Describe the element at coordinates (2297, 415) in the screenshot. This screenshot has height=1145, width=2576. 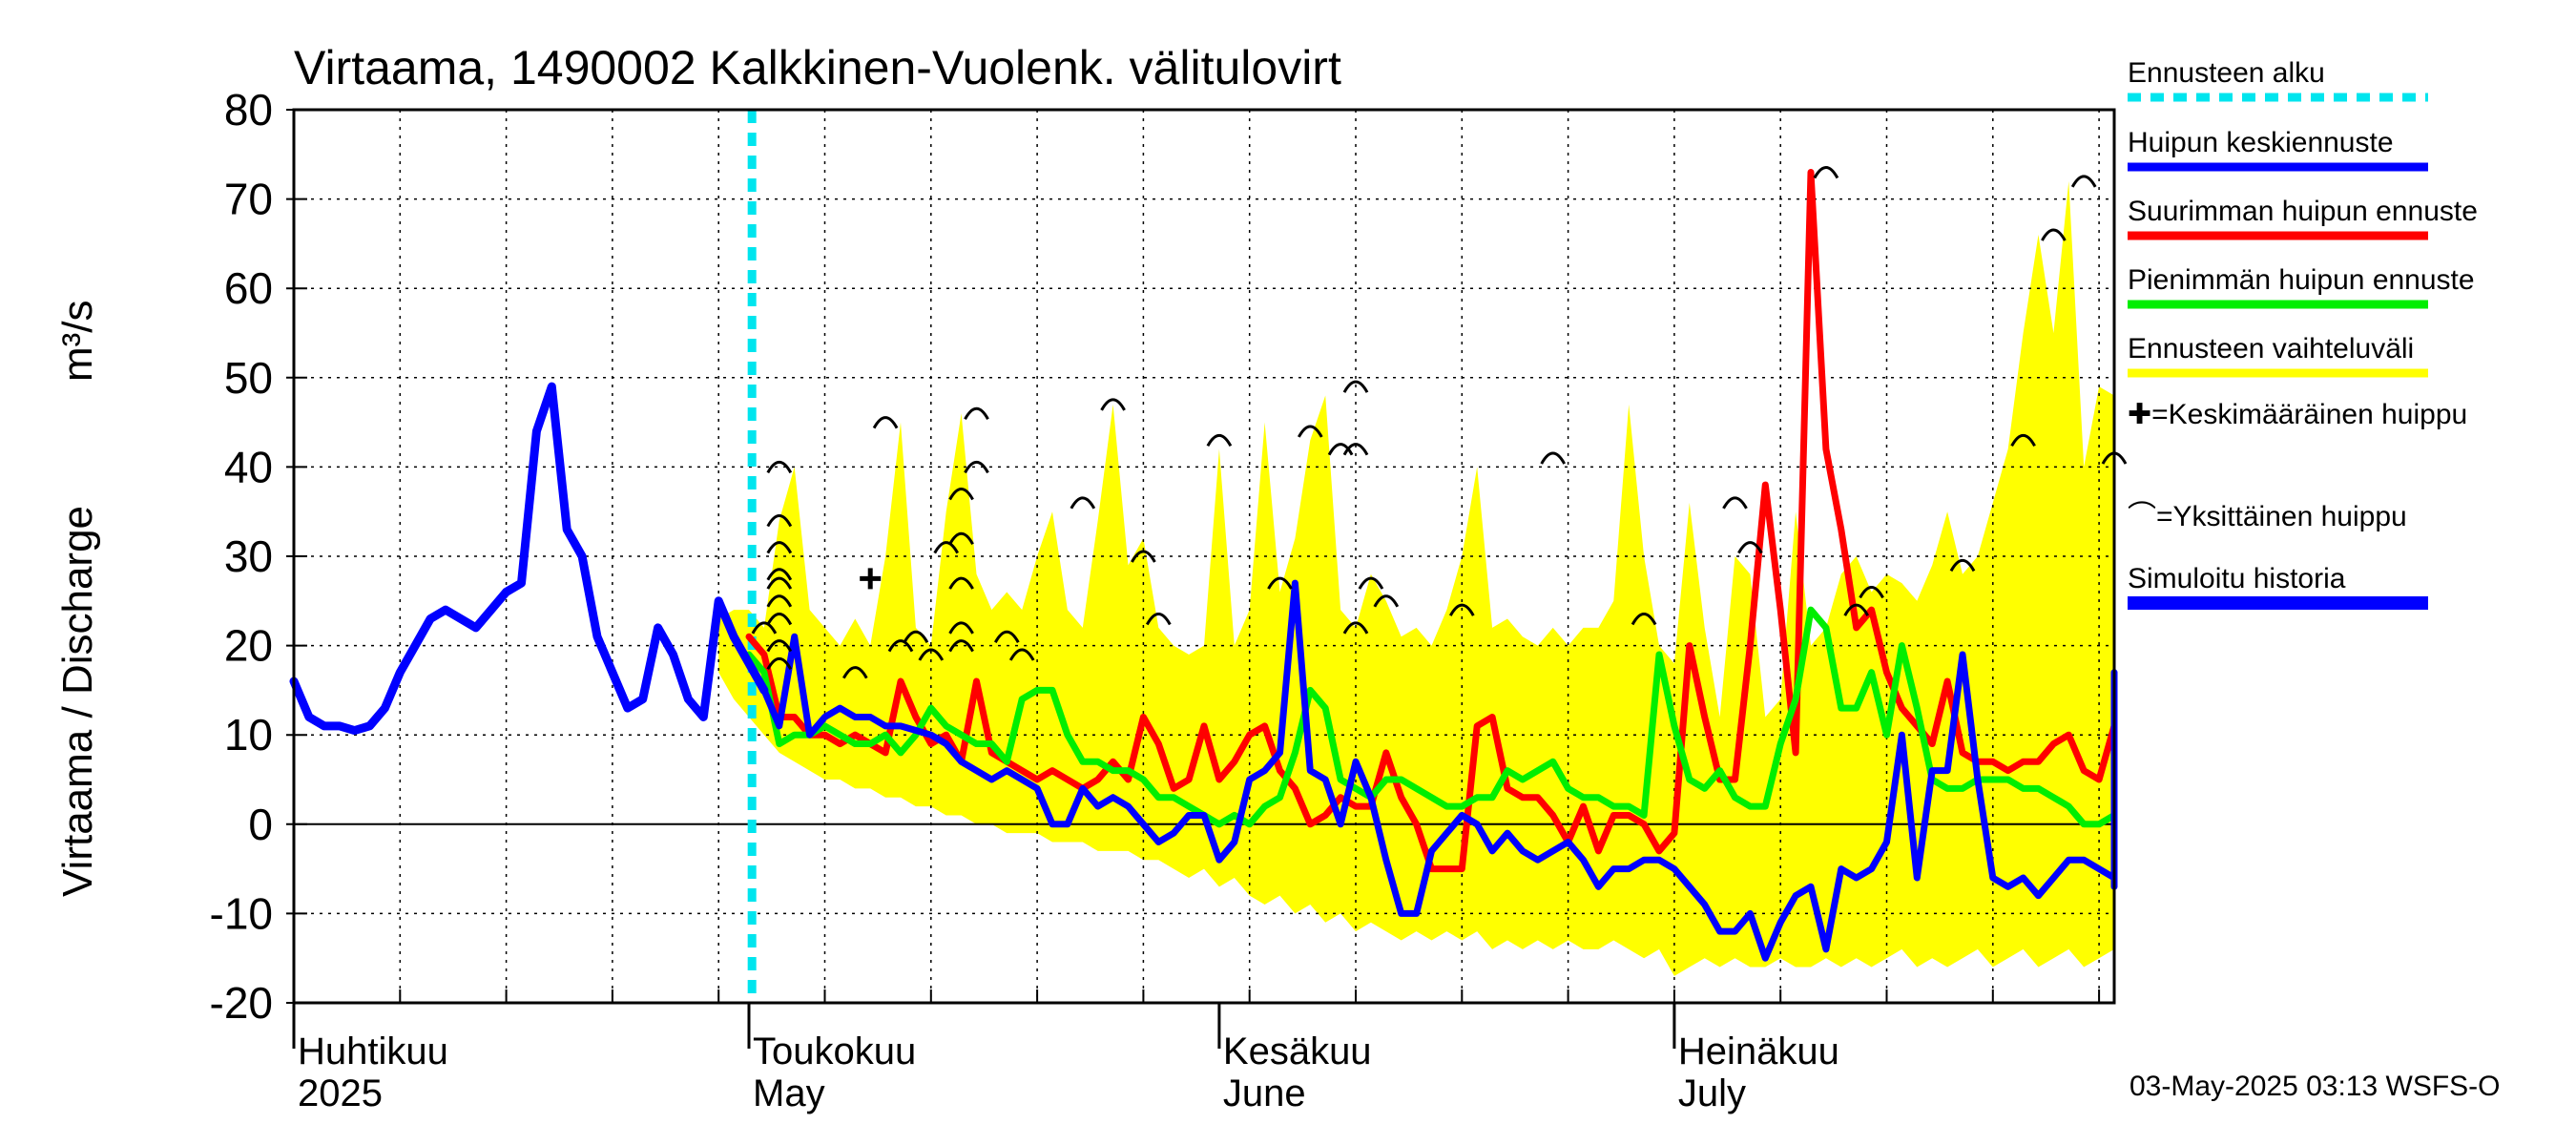
I see `legend-label: ✚=Keskimääräinen huippu` at that location.